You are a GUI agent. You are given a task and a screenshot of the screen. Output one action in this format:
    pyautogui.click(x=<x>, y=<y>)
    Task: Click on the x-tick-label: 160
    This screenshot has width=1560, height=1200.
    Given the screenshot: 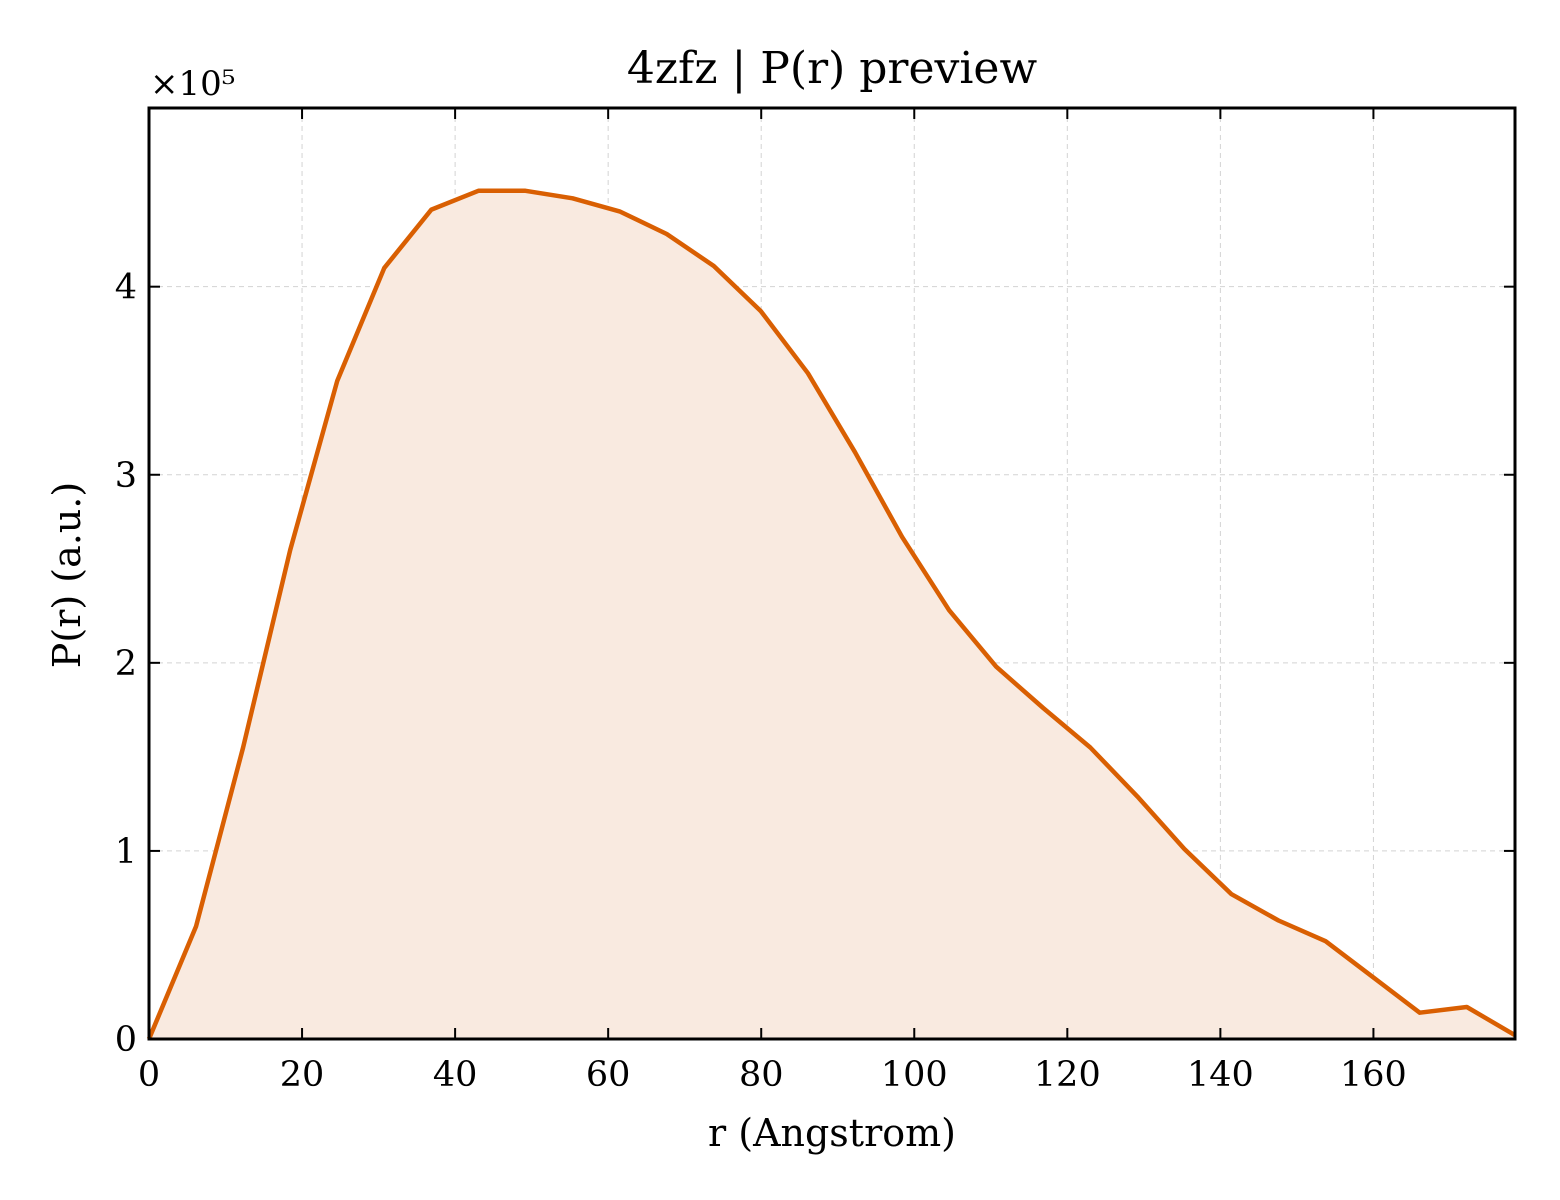 What is the action you would take?
    pyautogui.click(x=1373, y=1075)
    